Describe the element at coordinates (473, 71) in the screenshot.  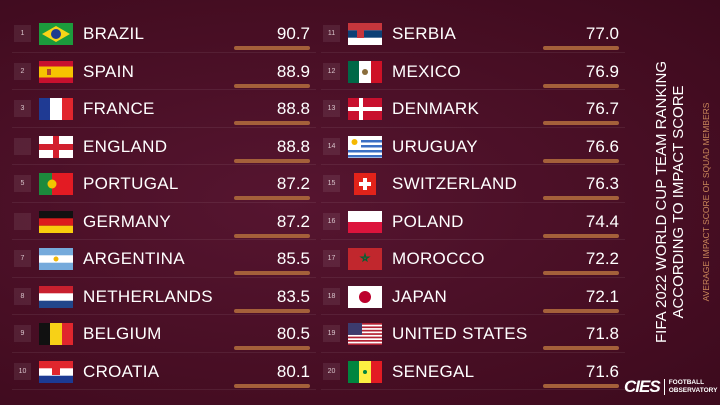
I see `table-row: 12 MEXICO 76.9` at that location.